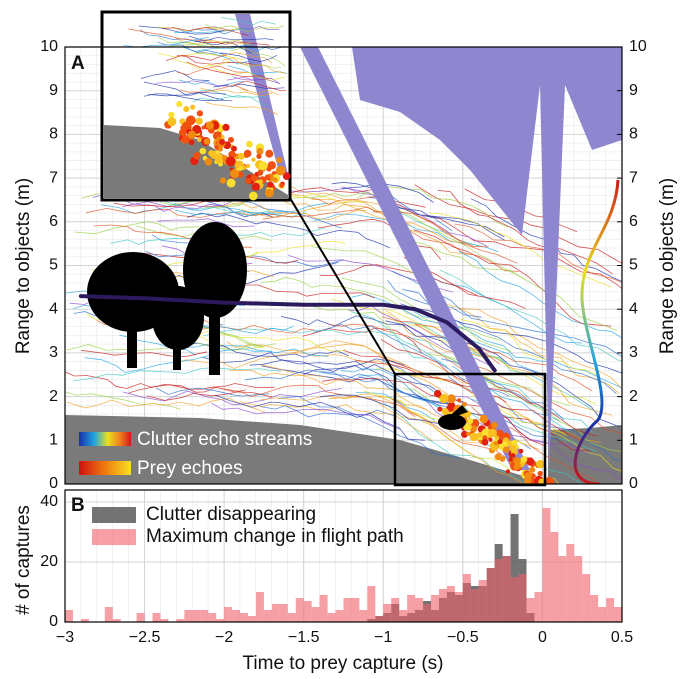 The width and height of the screenshot is (690, 679). What do you see at coordinates (65, 637) in the screenshot?
I see `x-tick-label: −3` at bounding box center [65, 637].